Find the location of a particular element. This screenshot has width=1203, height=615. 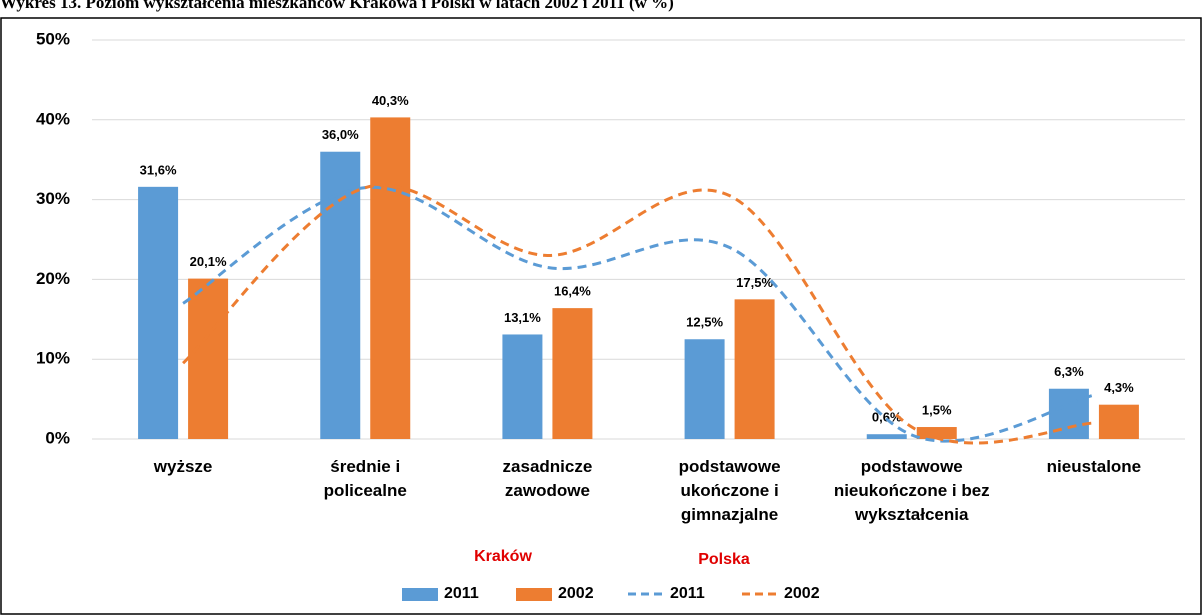

value-label: 40,3% is located at coordinates (390, 100).